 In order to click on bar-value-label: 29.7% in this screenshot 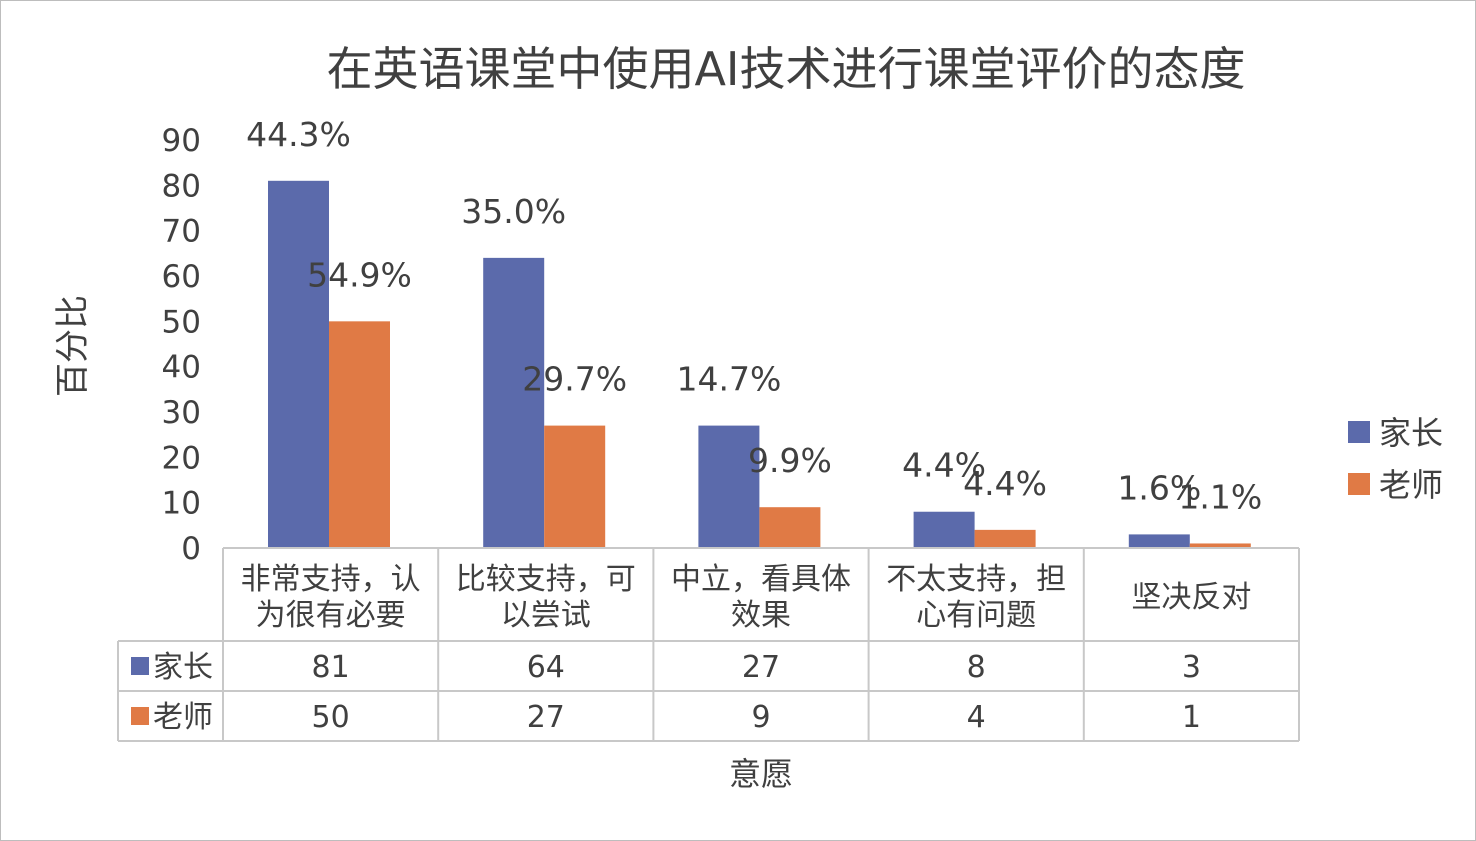, I will do `click(574, 379)`.